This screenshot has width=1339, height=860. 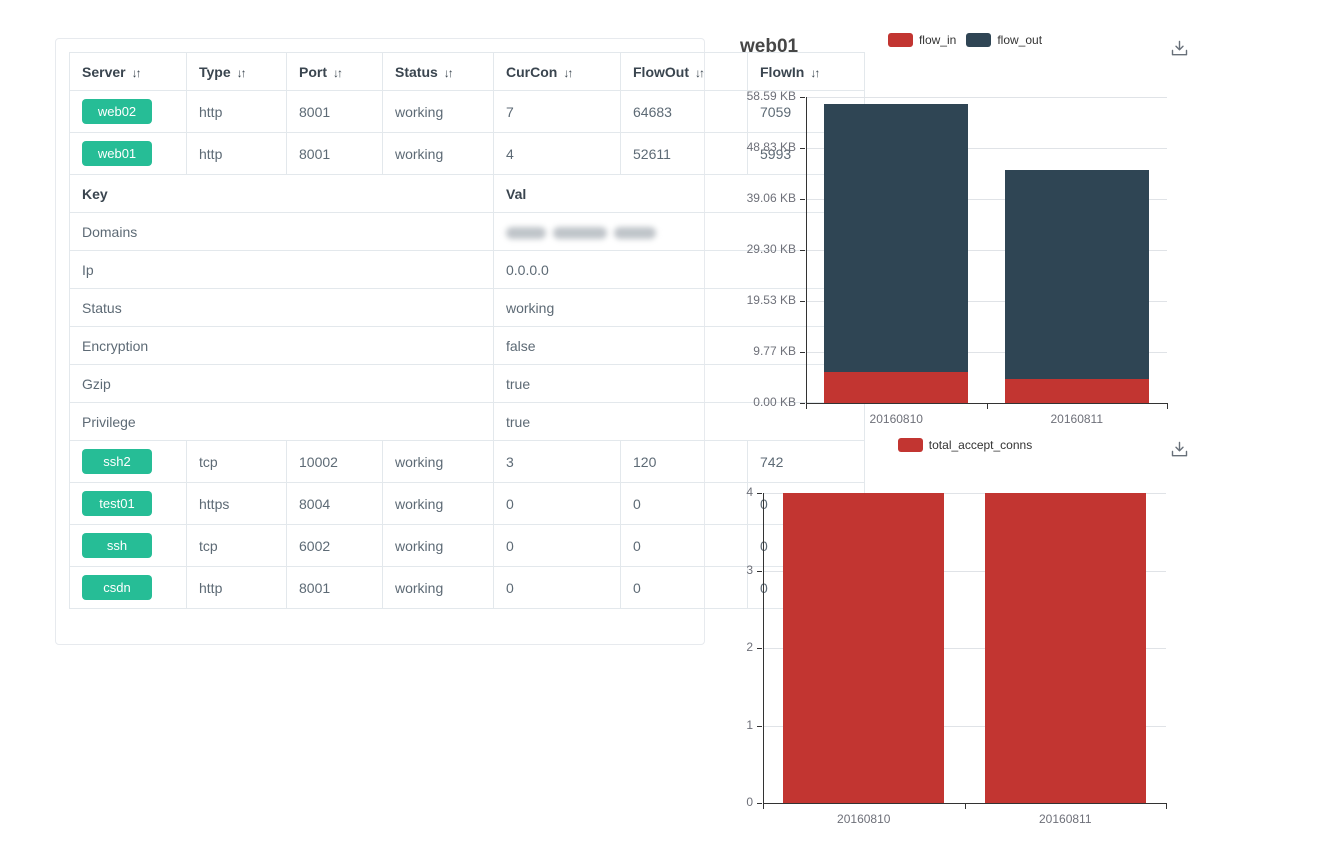 What do you see at coordinates (896, 419) in the screenshot?
I see `x-category-label: 20160810` at bounding box center [896, 419].